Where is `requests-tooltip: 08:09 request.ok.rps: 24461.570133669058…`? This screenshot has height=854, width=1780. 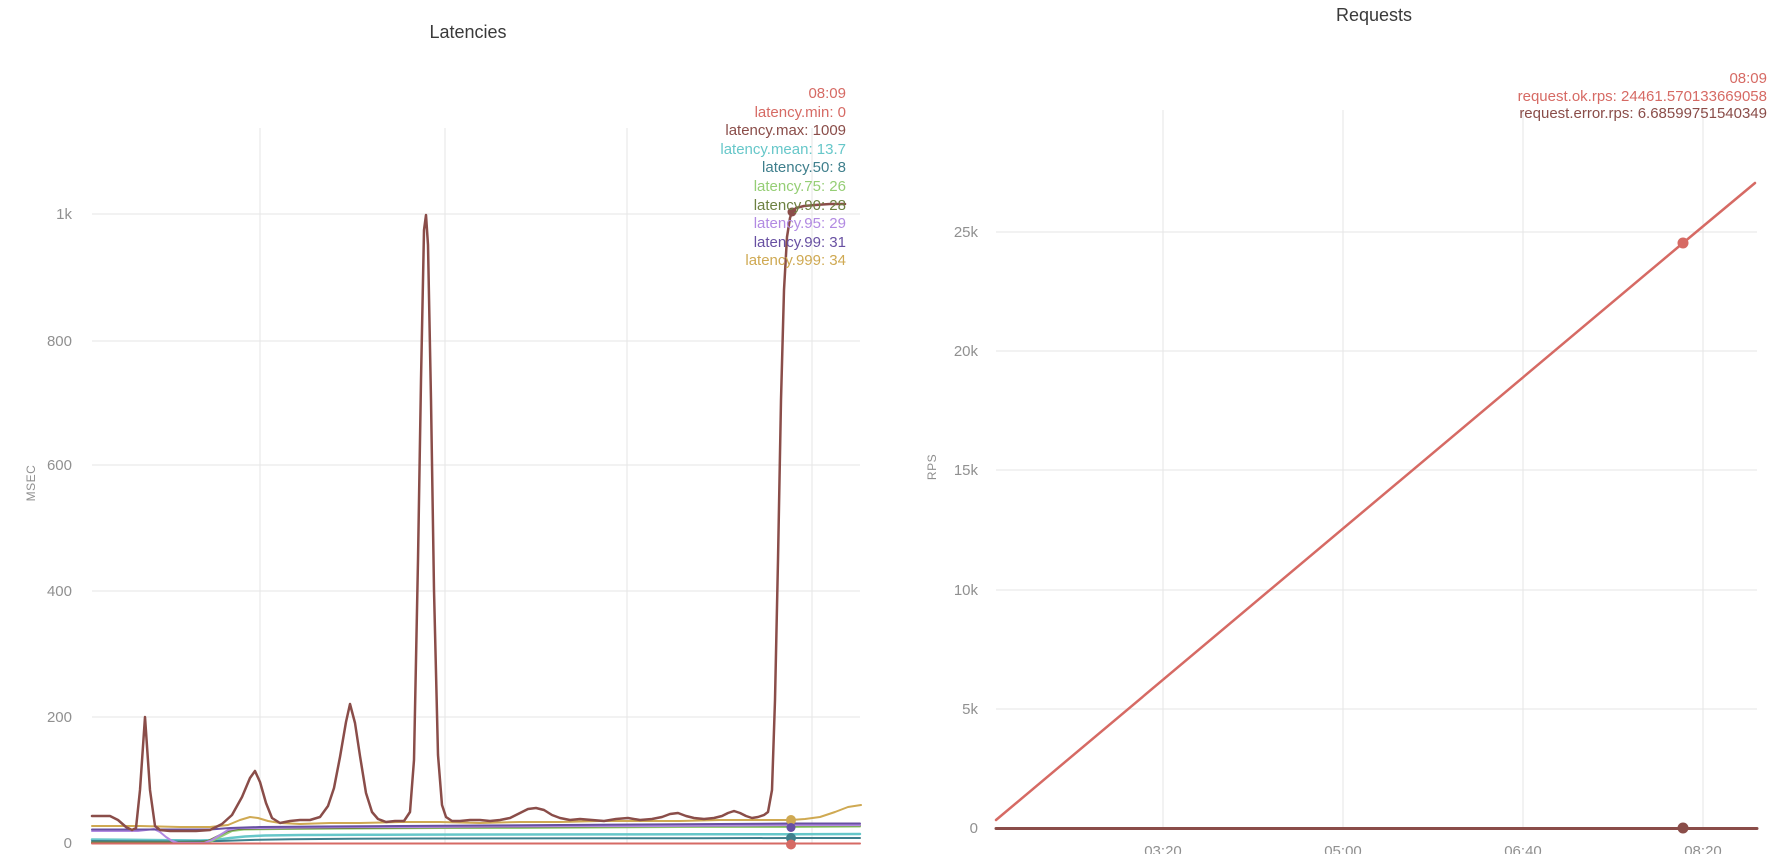 requests-tooltip: 08:09 request.ok.rps: 24461.570133669058… is located at coordinates (1642, 96).